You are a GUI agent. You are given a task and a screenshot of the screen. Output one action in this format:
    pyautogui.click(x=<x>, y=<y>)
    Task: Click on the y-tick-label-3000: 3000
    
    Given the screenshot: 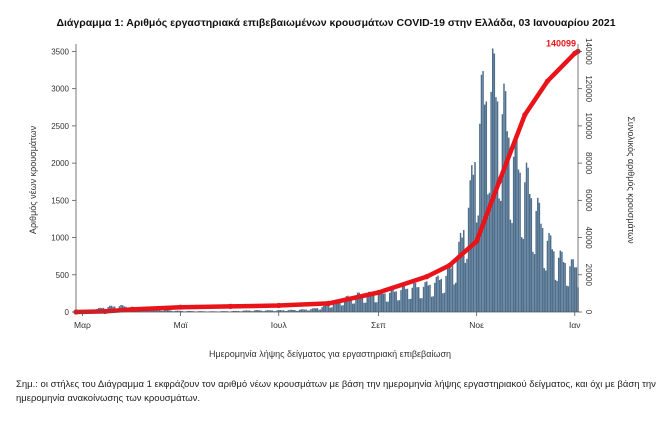 What is the action you would take?
    pyautogui.click(x=60, y=89)
    